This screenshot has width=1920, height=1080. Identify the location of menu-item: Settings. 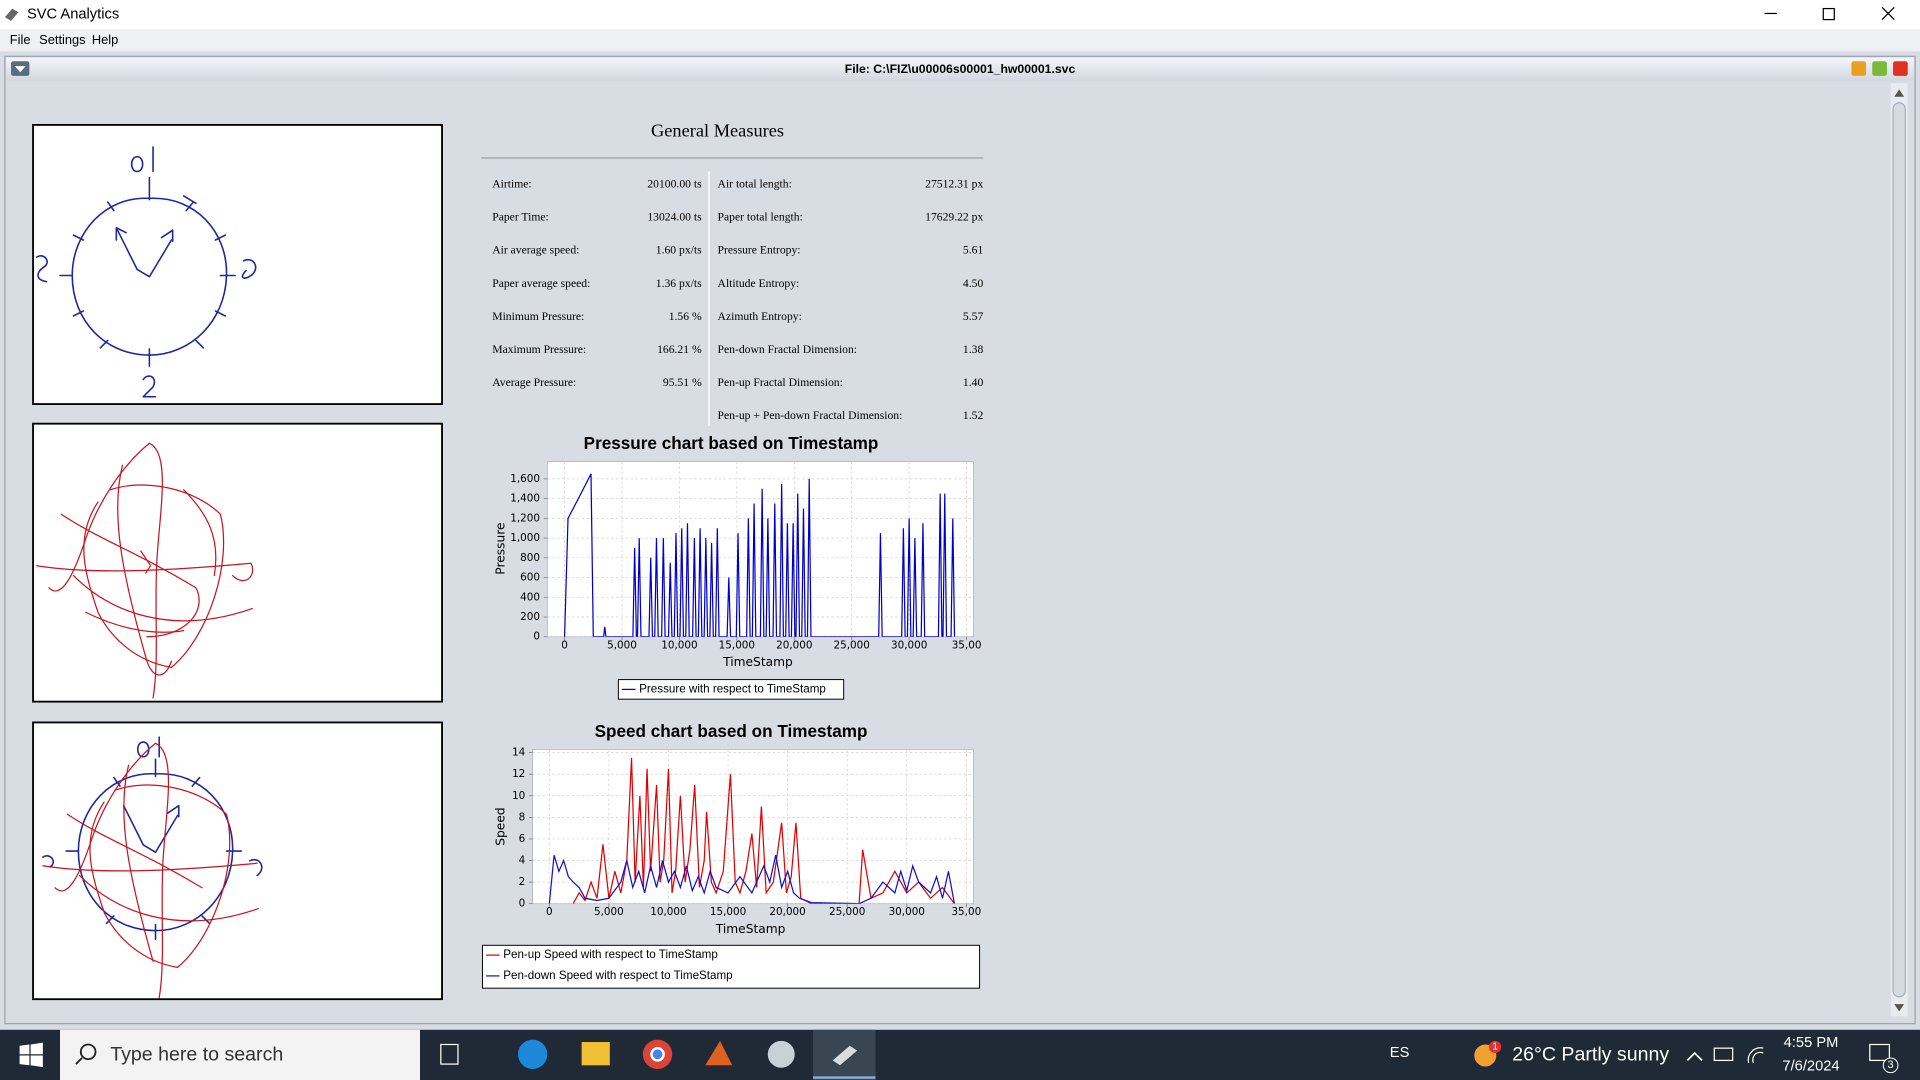
(62, 39).